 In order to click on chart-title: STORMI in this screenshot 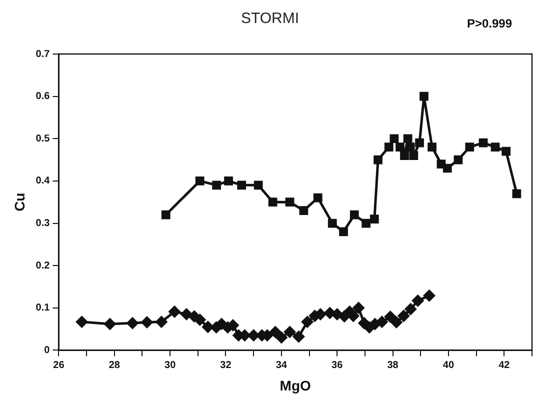, I will do `click(270, 19)`.